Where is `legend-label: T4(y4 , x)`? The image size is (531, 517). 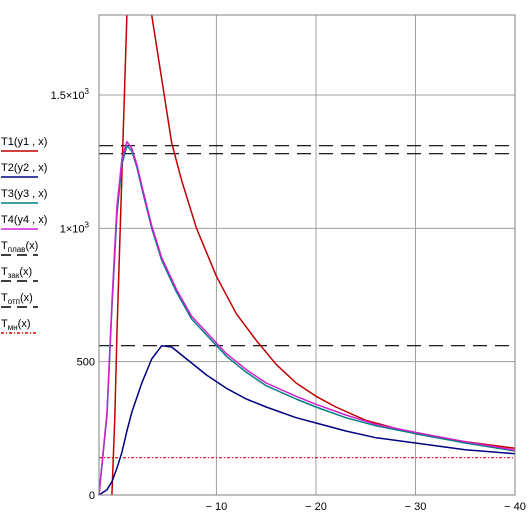
legend-label: T4(y4 , x) is located at coordinates (24, 220).